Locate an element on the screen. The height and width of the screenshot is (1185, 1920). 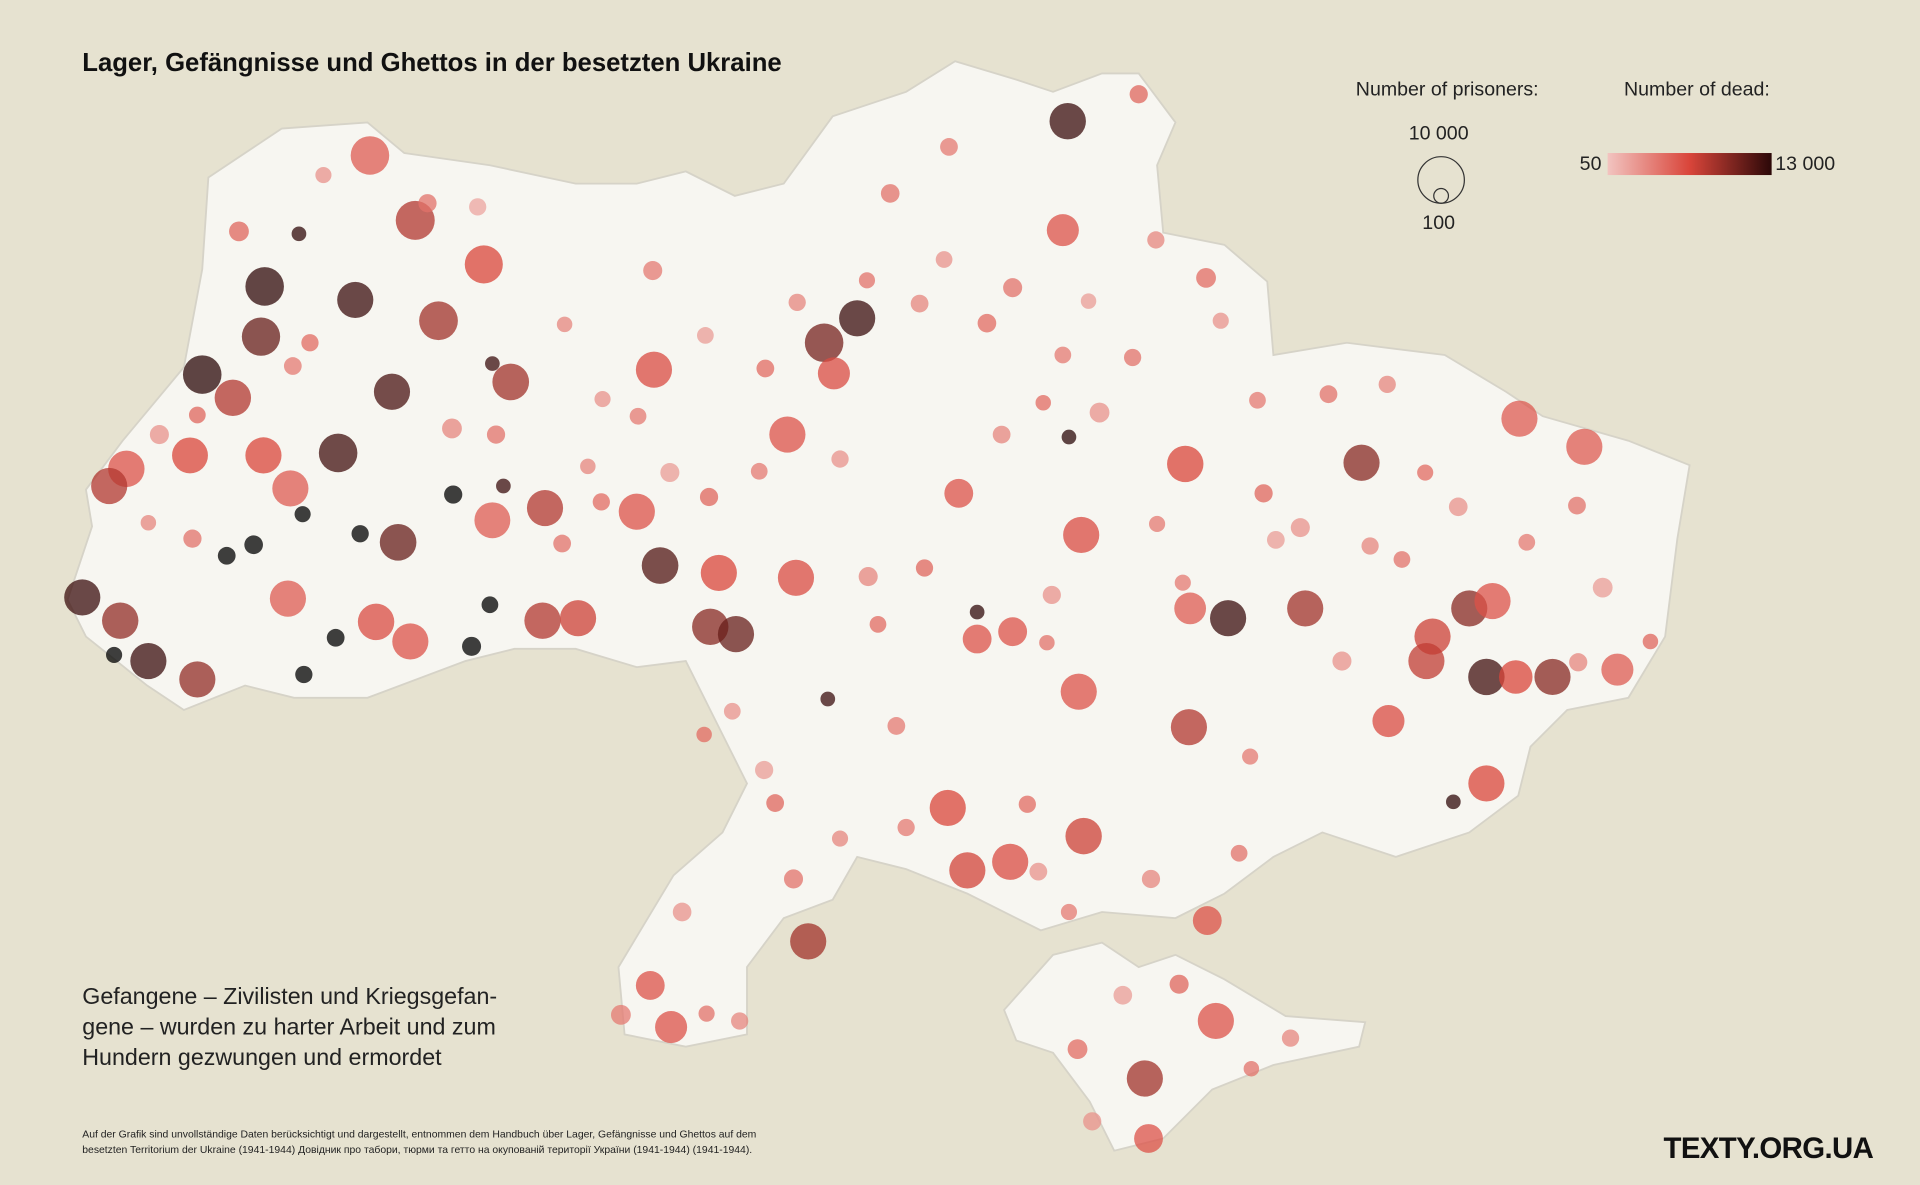
color-legend-min: 50 is located at coordinates (1591, 164).